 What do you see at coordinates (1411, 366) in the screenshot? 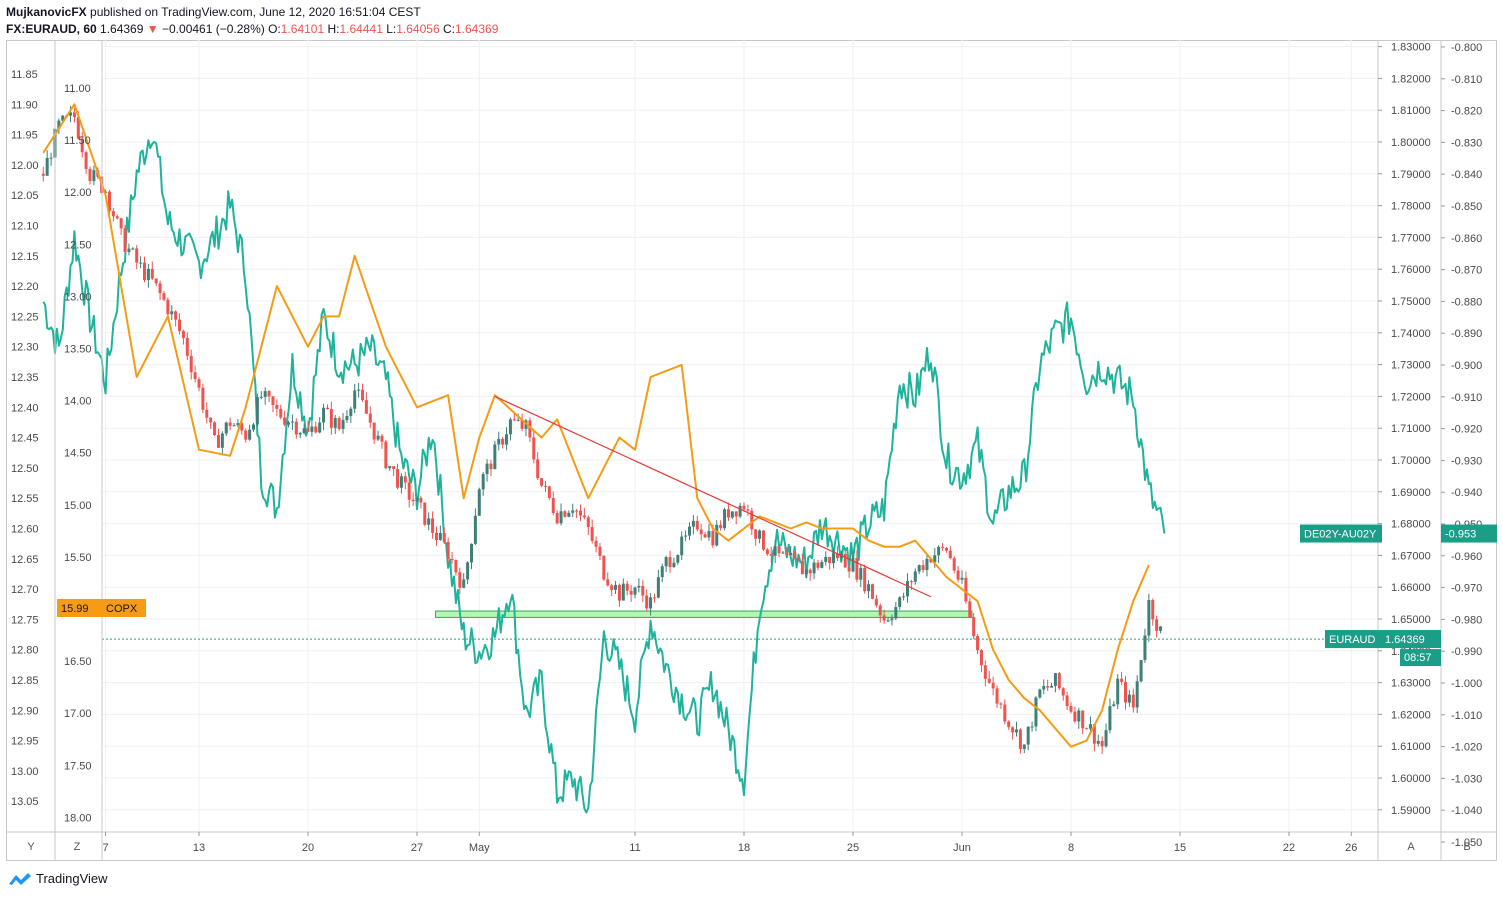
I see `right-price-tick: 1.73000` at bounding box center [1411, 366].